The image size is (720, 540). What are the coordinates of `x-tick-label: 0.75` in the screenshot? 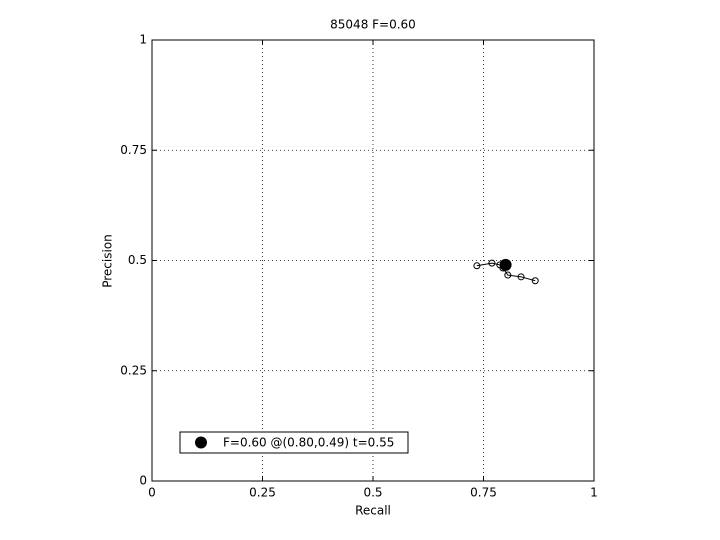 It's located at (483, 493).